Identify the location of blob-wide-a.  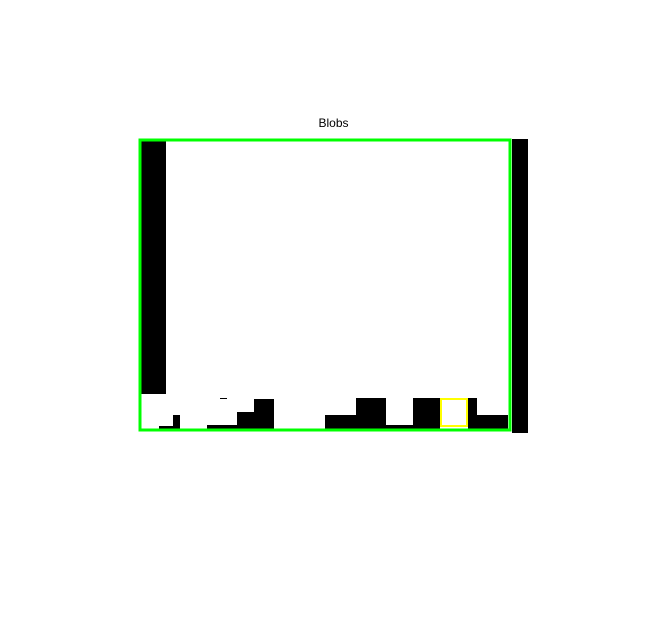
(341, 422).